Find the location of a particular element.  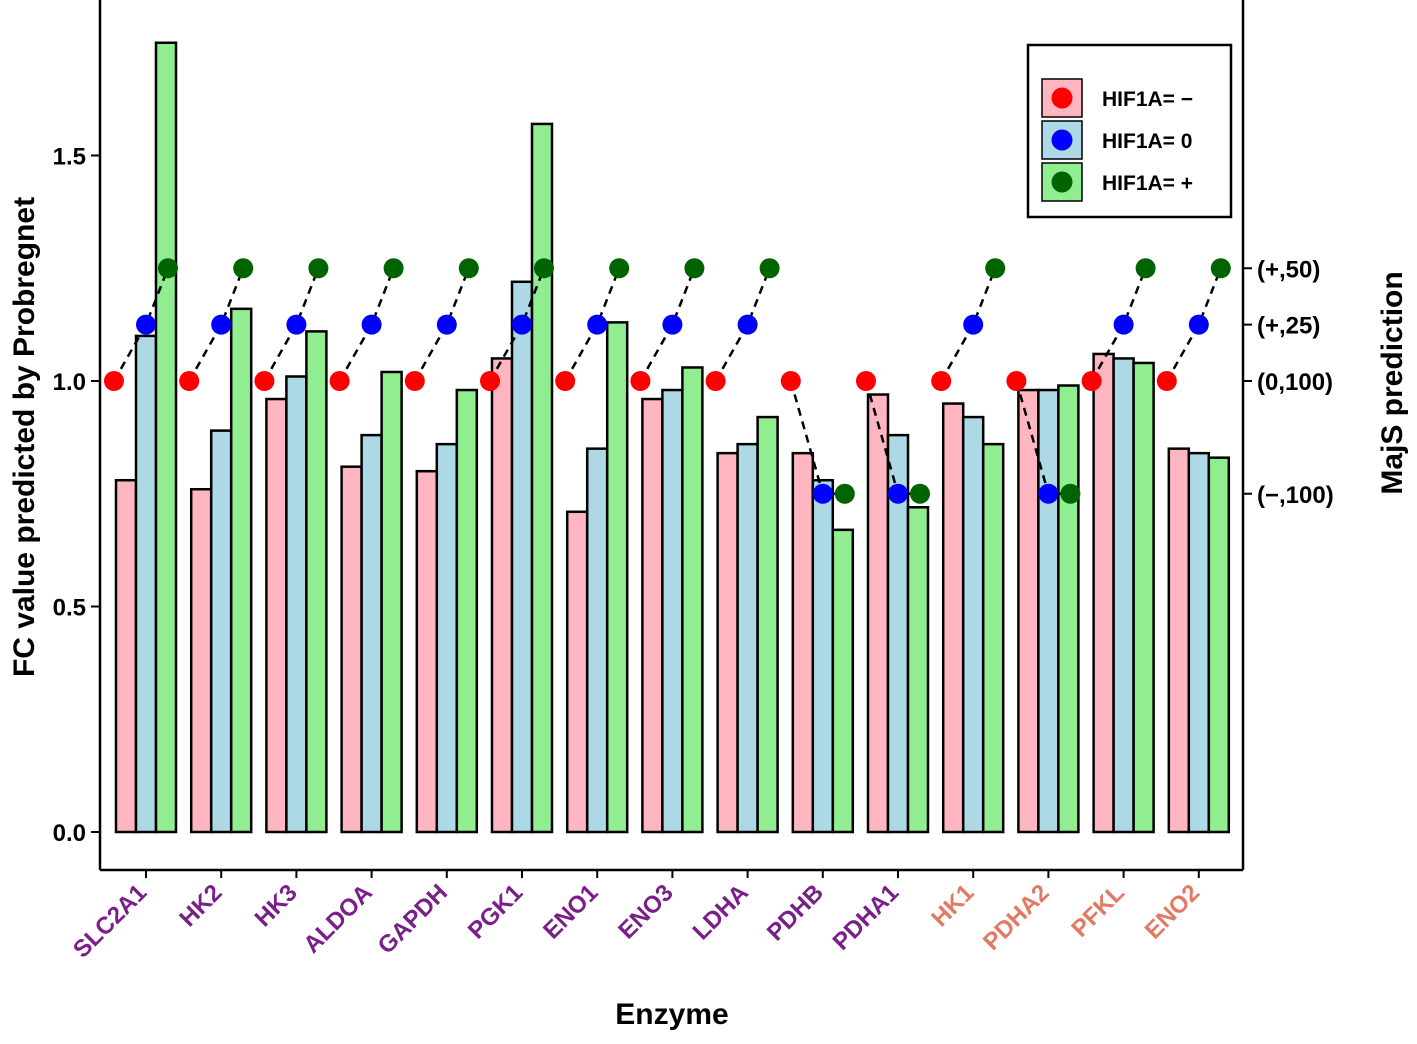

majs-dot-pgk1-minus is located at coordinates (490, 381).